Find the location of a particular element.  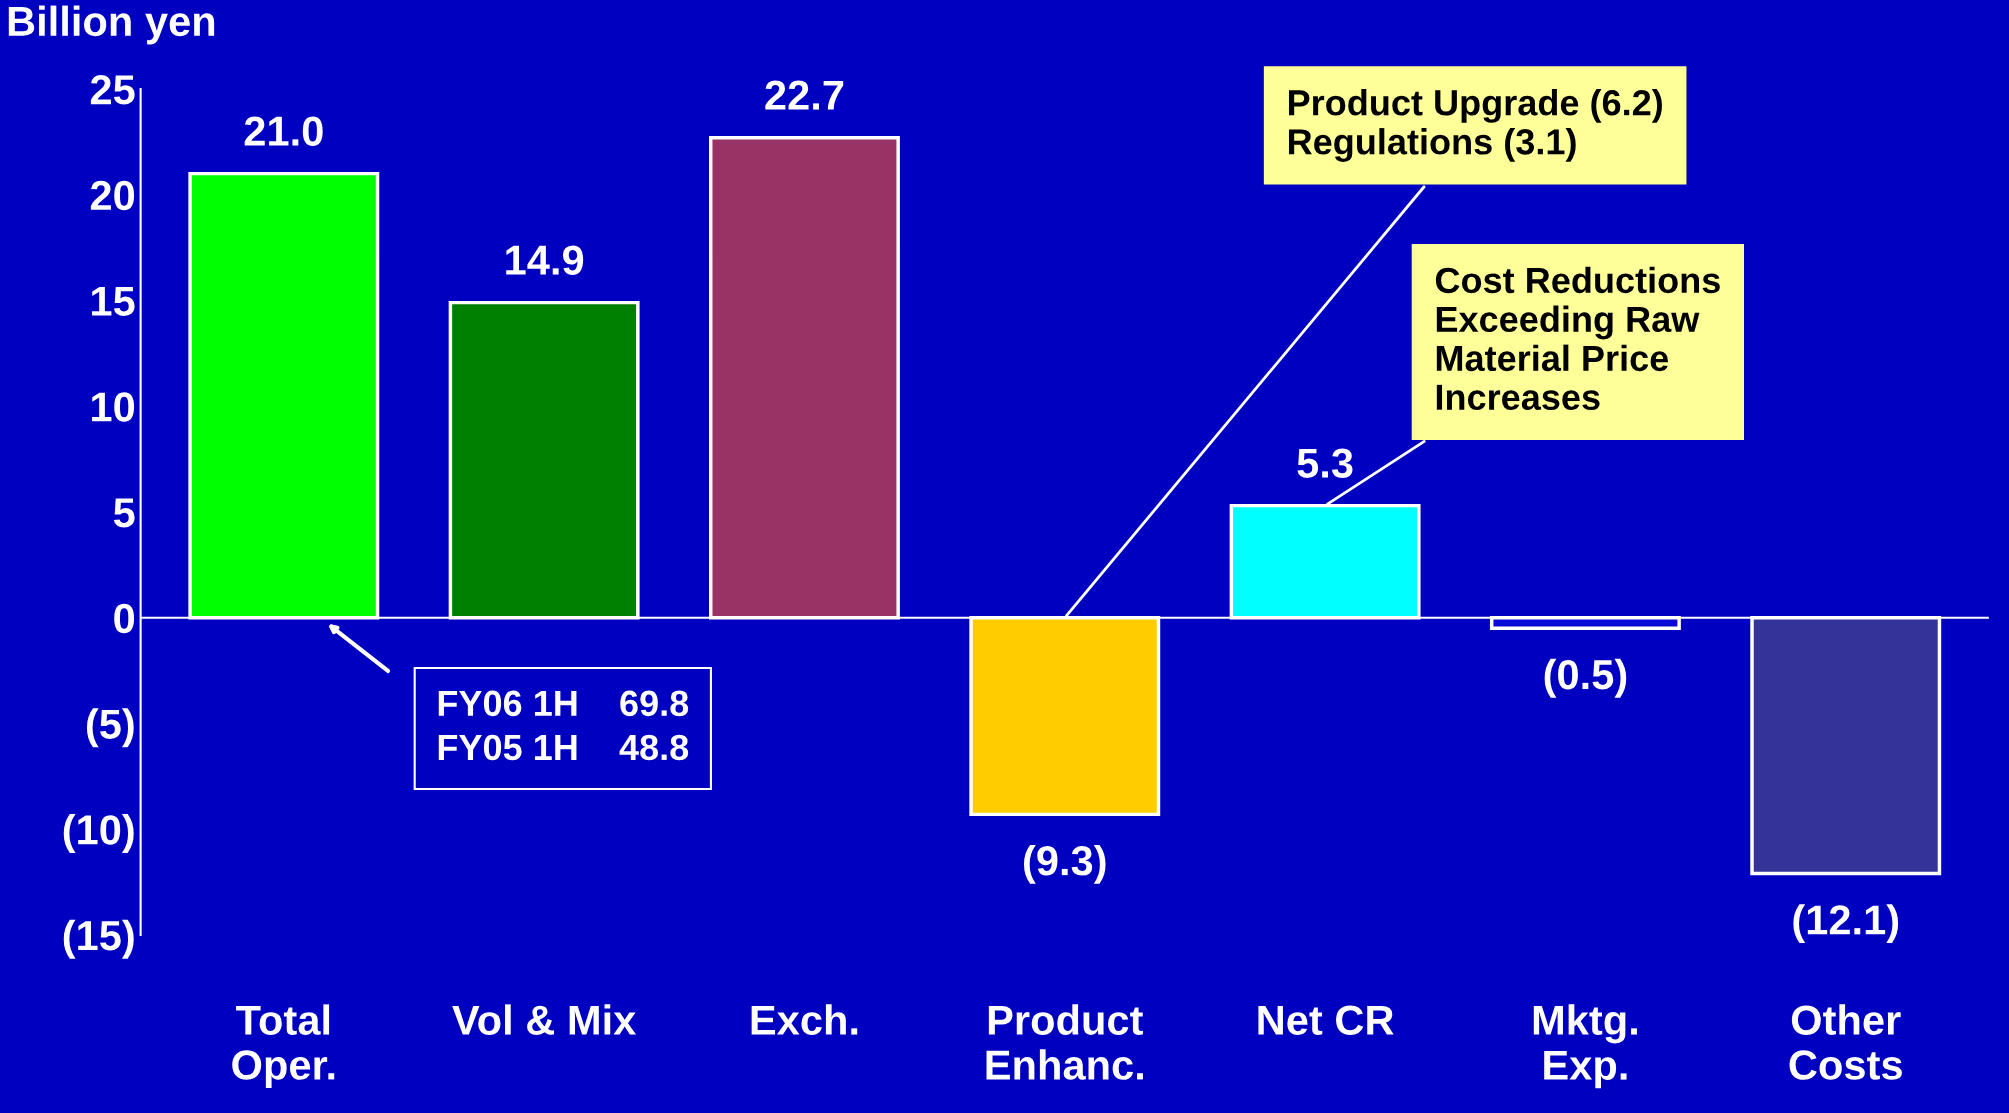

annotation: FY06 1H 69.8 FY05 1H 48.8 is located at coordinates (563, 725).